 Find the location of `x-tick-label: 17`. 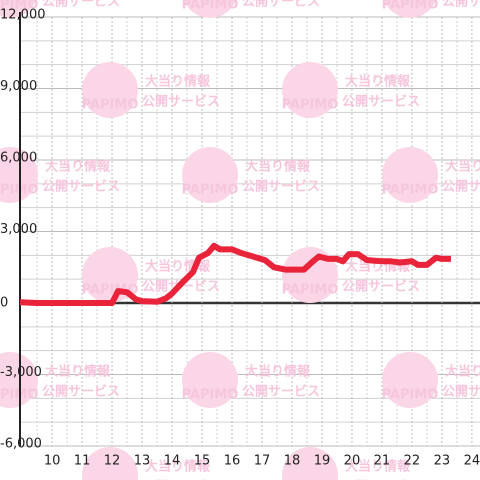

x-tick-label: 17 is located at coordinates (262, 461).